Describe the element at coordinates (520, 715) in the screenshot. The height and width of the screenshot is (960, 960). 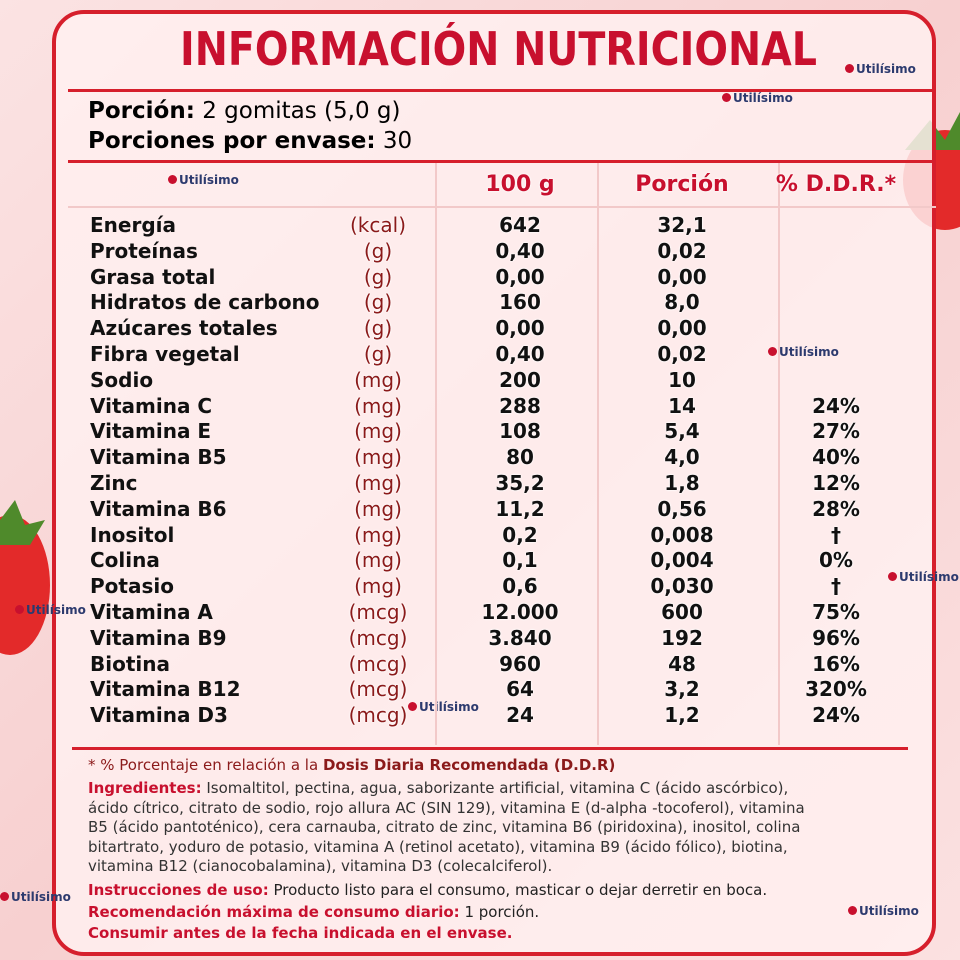
I see `nutrient-value: 24` at that location.